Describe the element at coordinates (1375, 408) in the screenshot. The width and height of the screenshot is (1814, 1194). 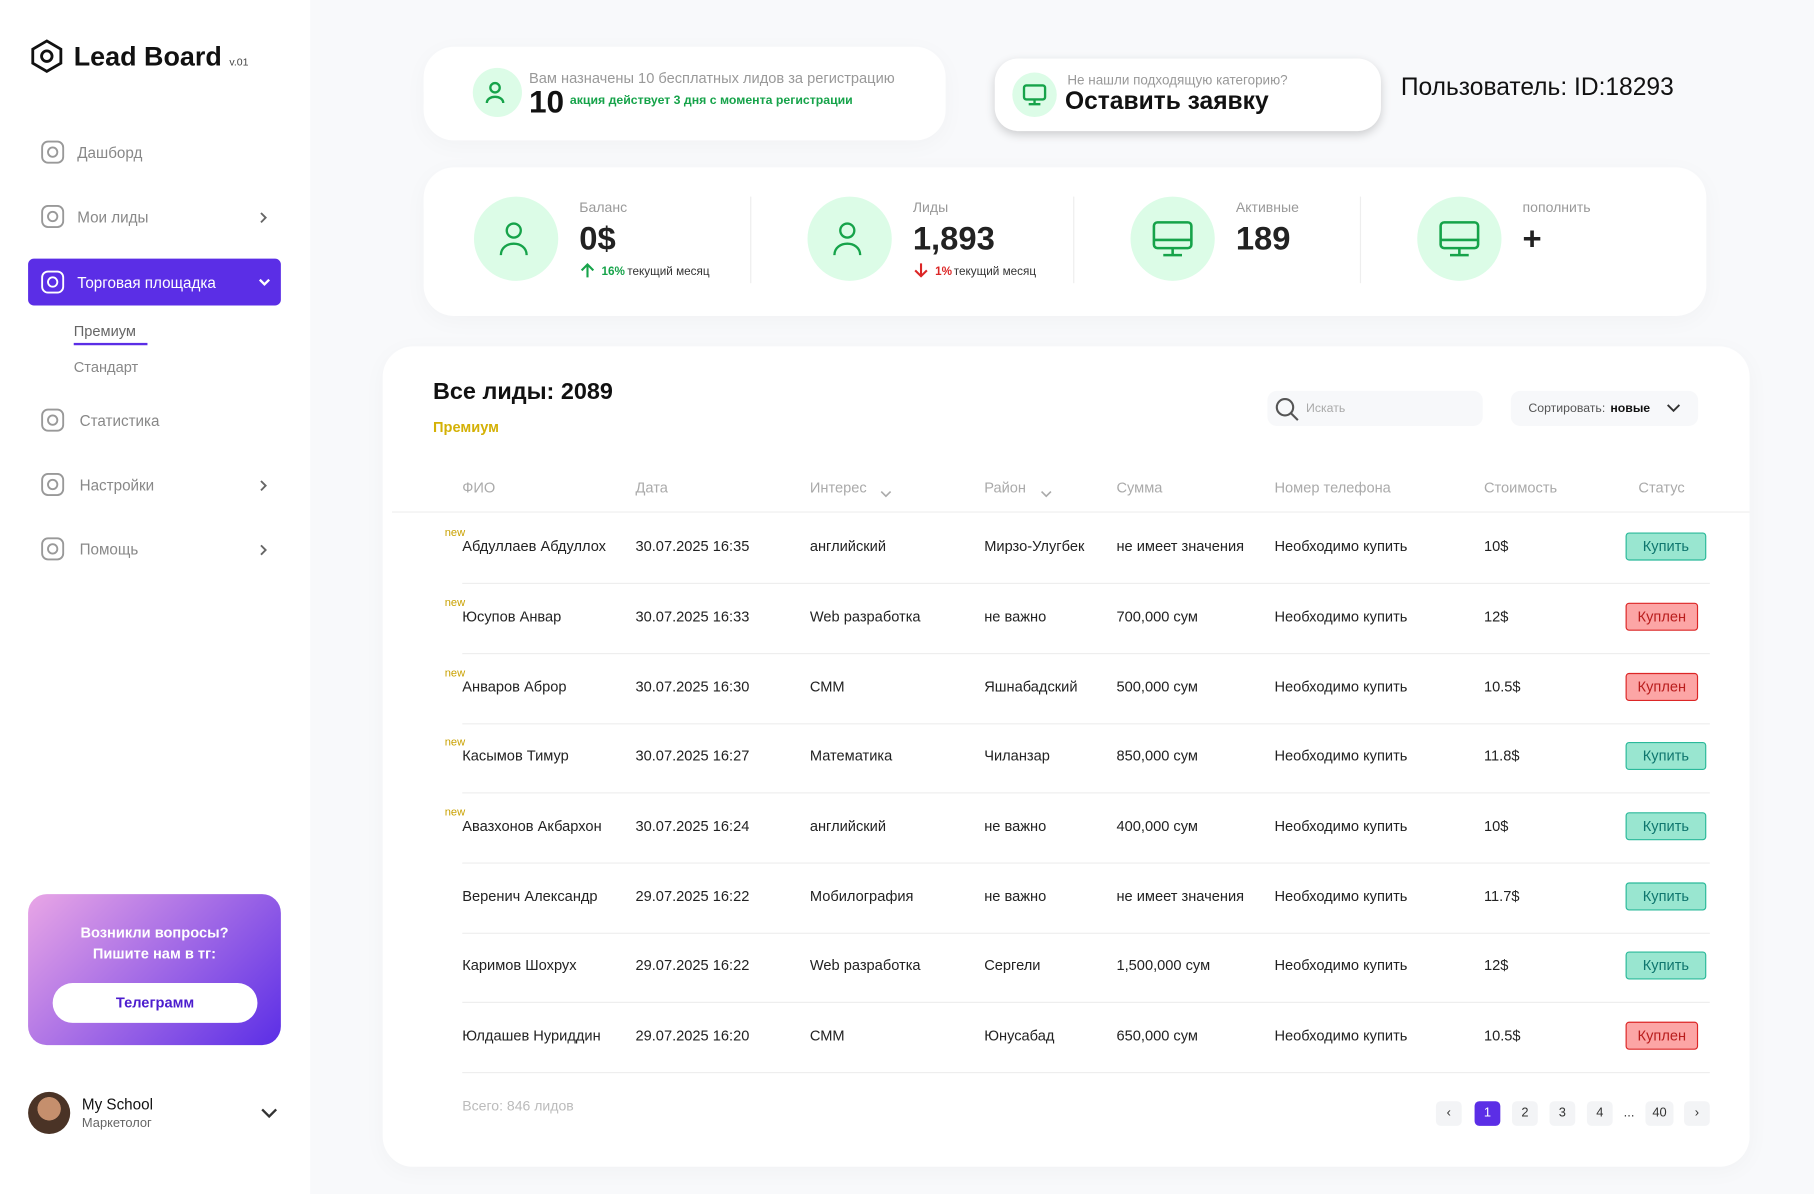
I see `search-box: Искать` at that location.